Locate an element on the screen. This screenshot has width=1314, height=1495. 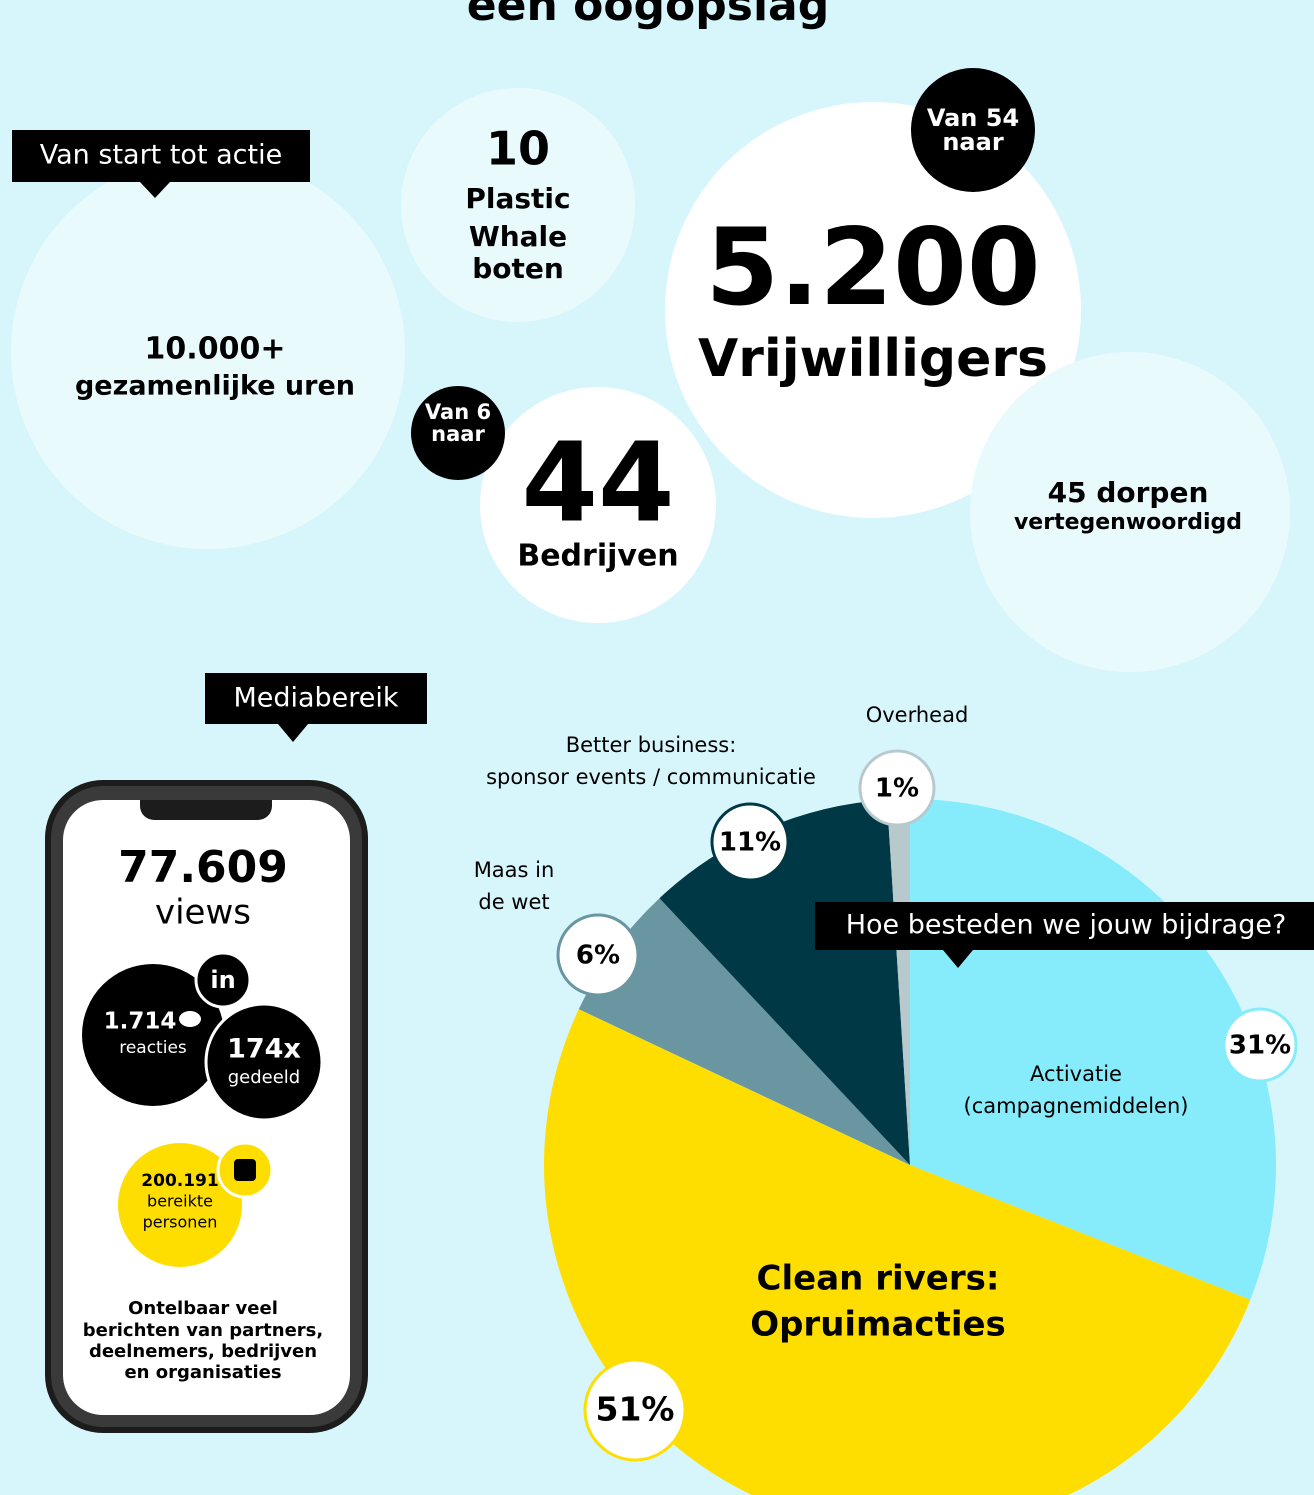
stat-number: 77.609 is located at coordinates (203, 867).